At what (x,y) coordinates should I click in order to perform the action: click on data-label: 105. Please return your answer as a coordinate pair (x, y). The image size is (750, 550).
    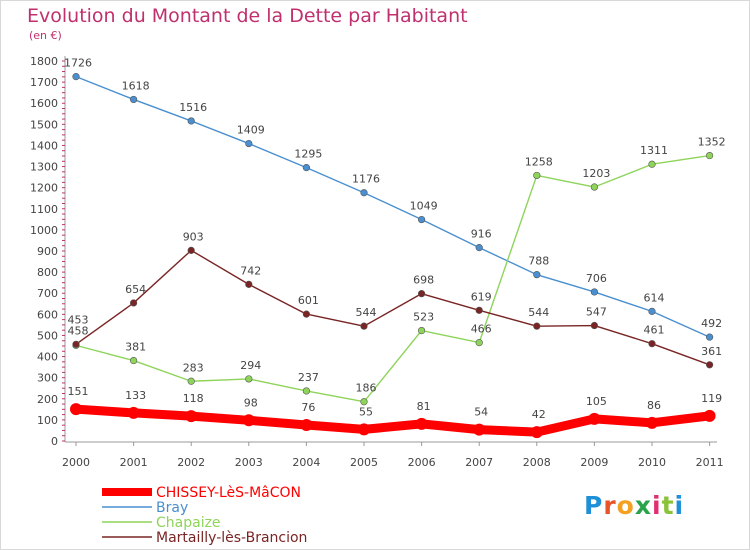
    Looking at the image, I should click on (596, 401).